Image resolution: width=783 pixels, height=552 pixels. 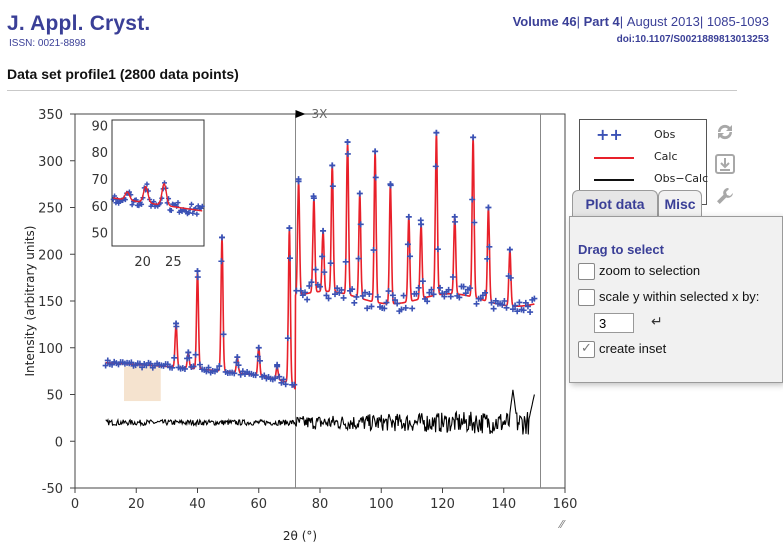 What do you see at coordinates (50, 209) in the screenshot?
I see `y-tick-label: 250` at bounding box center [50, 209].